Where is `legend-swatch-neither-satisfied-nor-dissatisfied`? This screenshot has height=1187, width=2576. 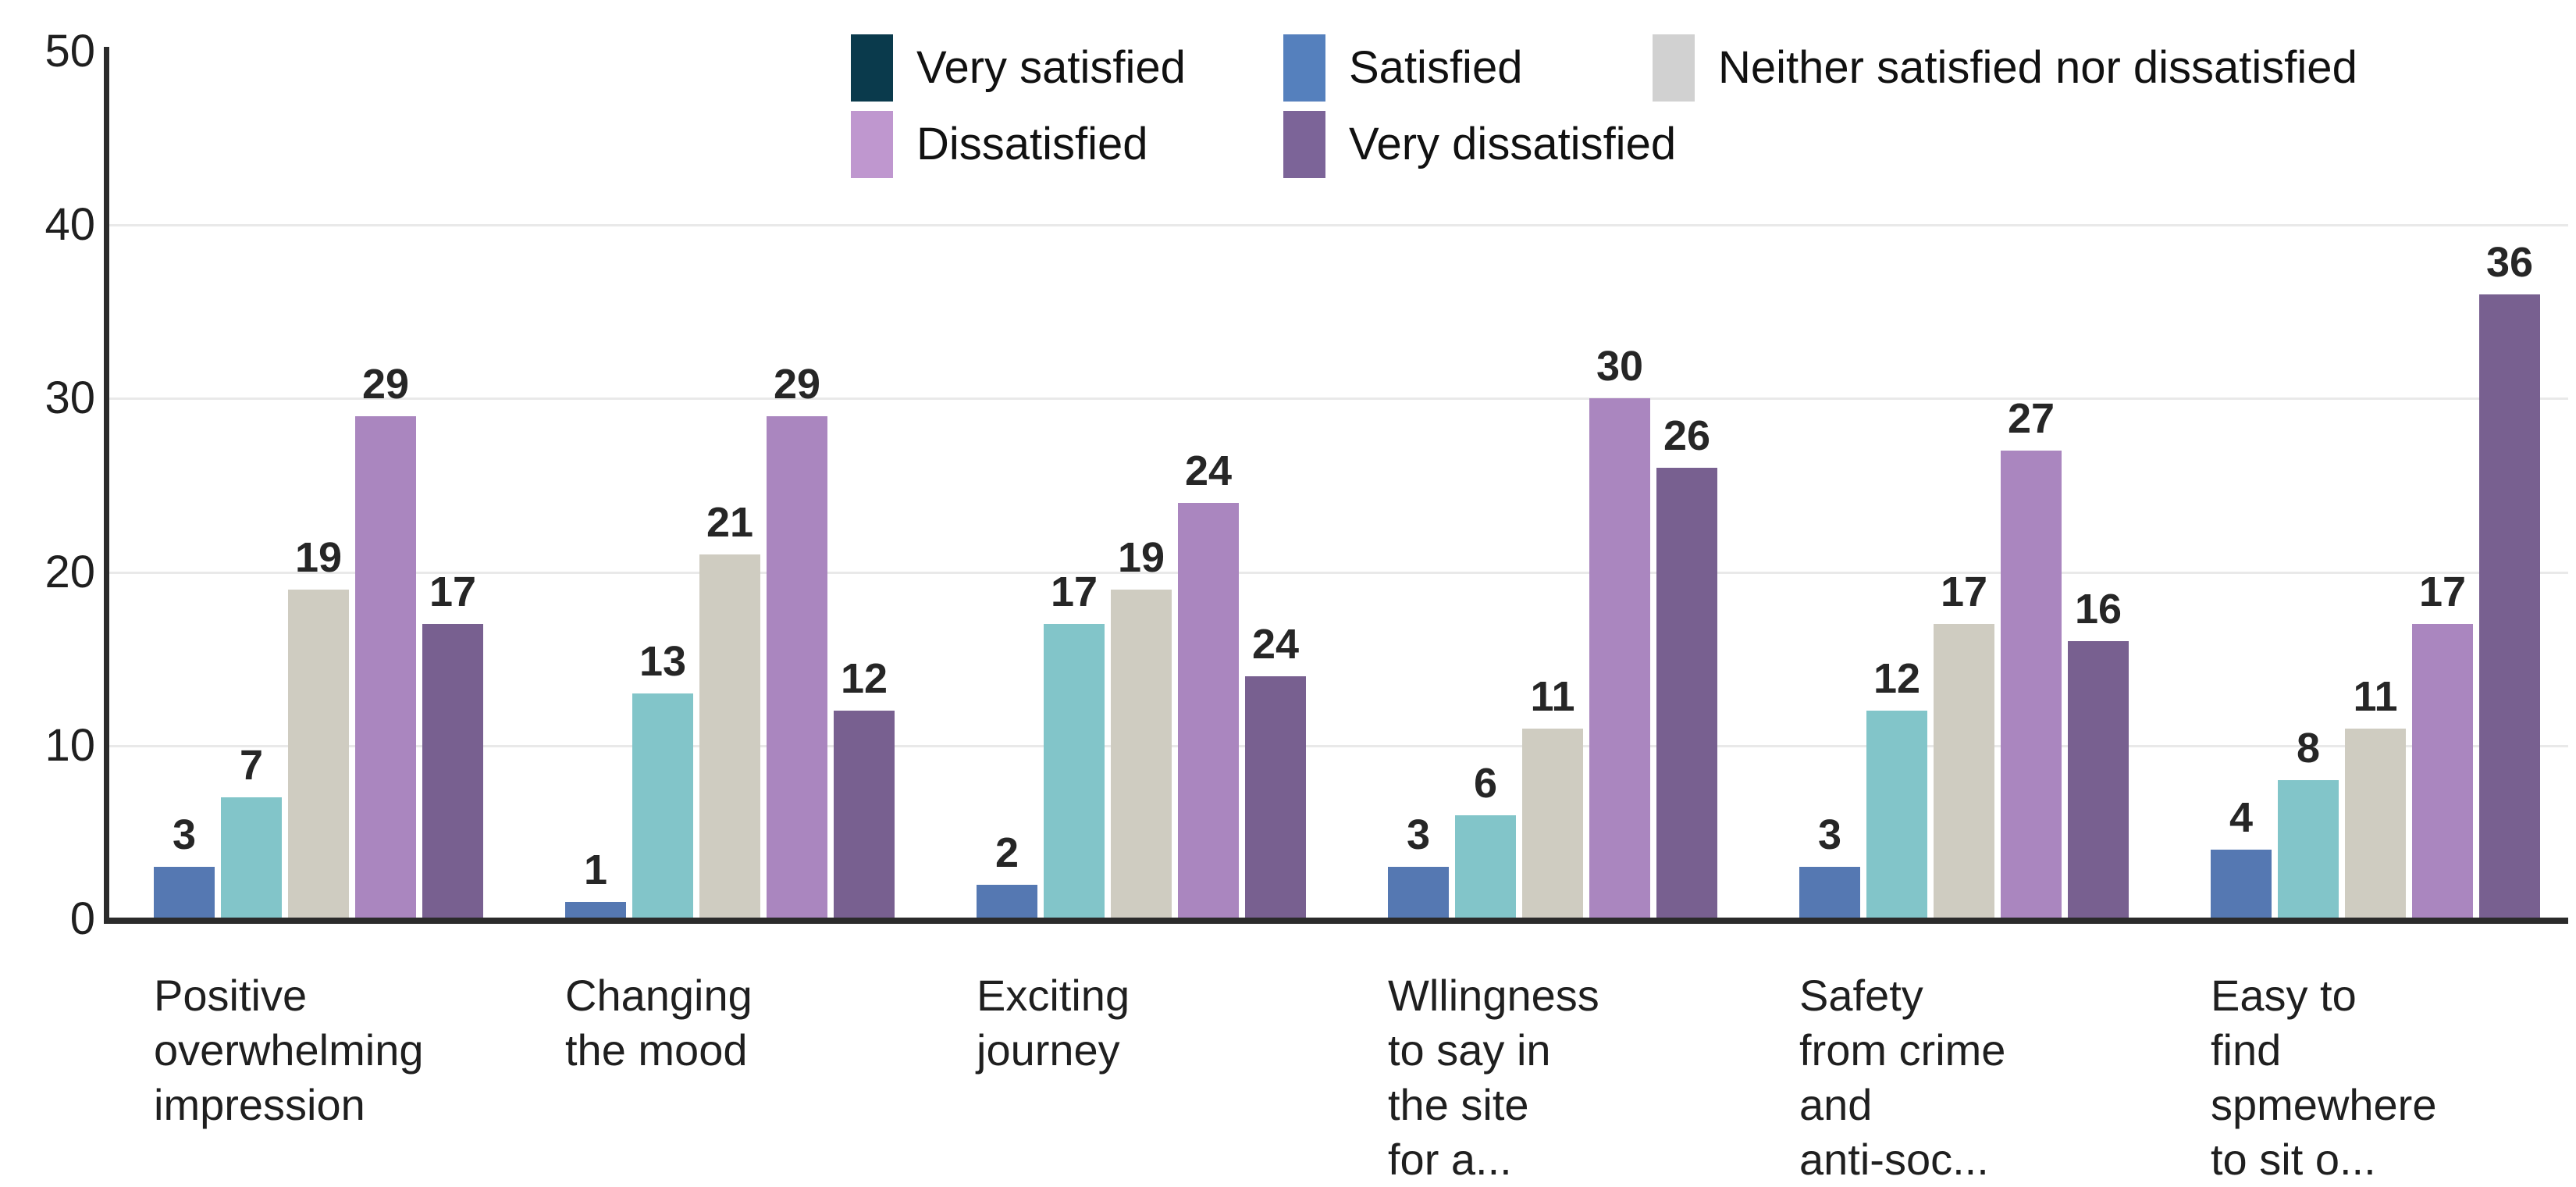
legend-swatch-neither-satisfied-nor-dissatisfied is located at coordinates (1674, 68).